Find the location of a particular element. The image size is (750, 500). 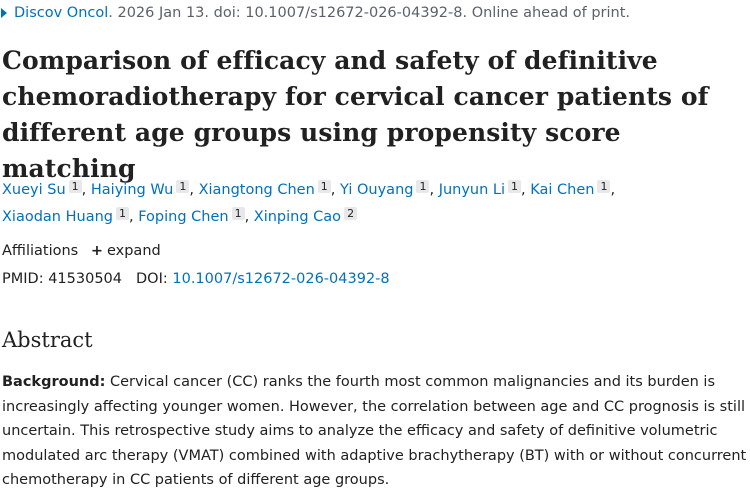

author-item: Foping Chen 1, is located at coordinates (196, 216).